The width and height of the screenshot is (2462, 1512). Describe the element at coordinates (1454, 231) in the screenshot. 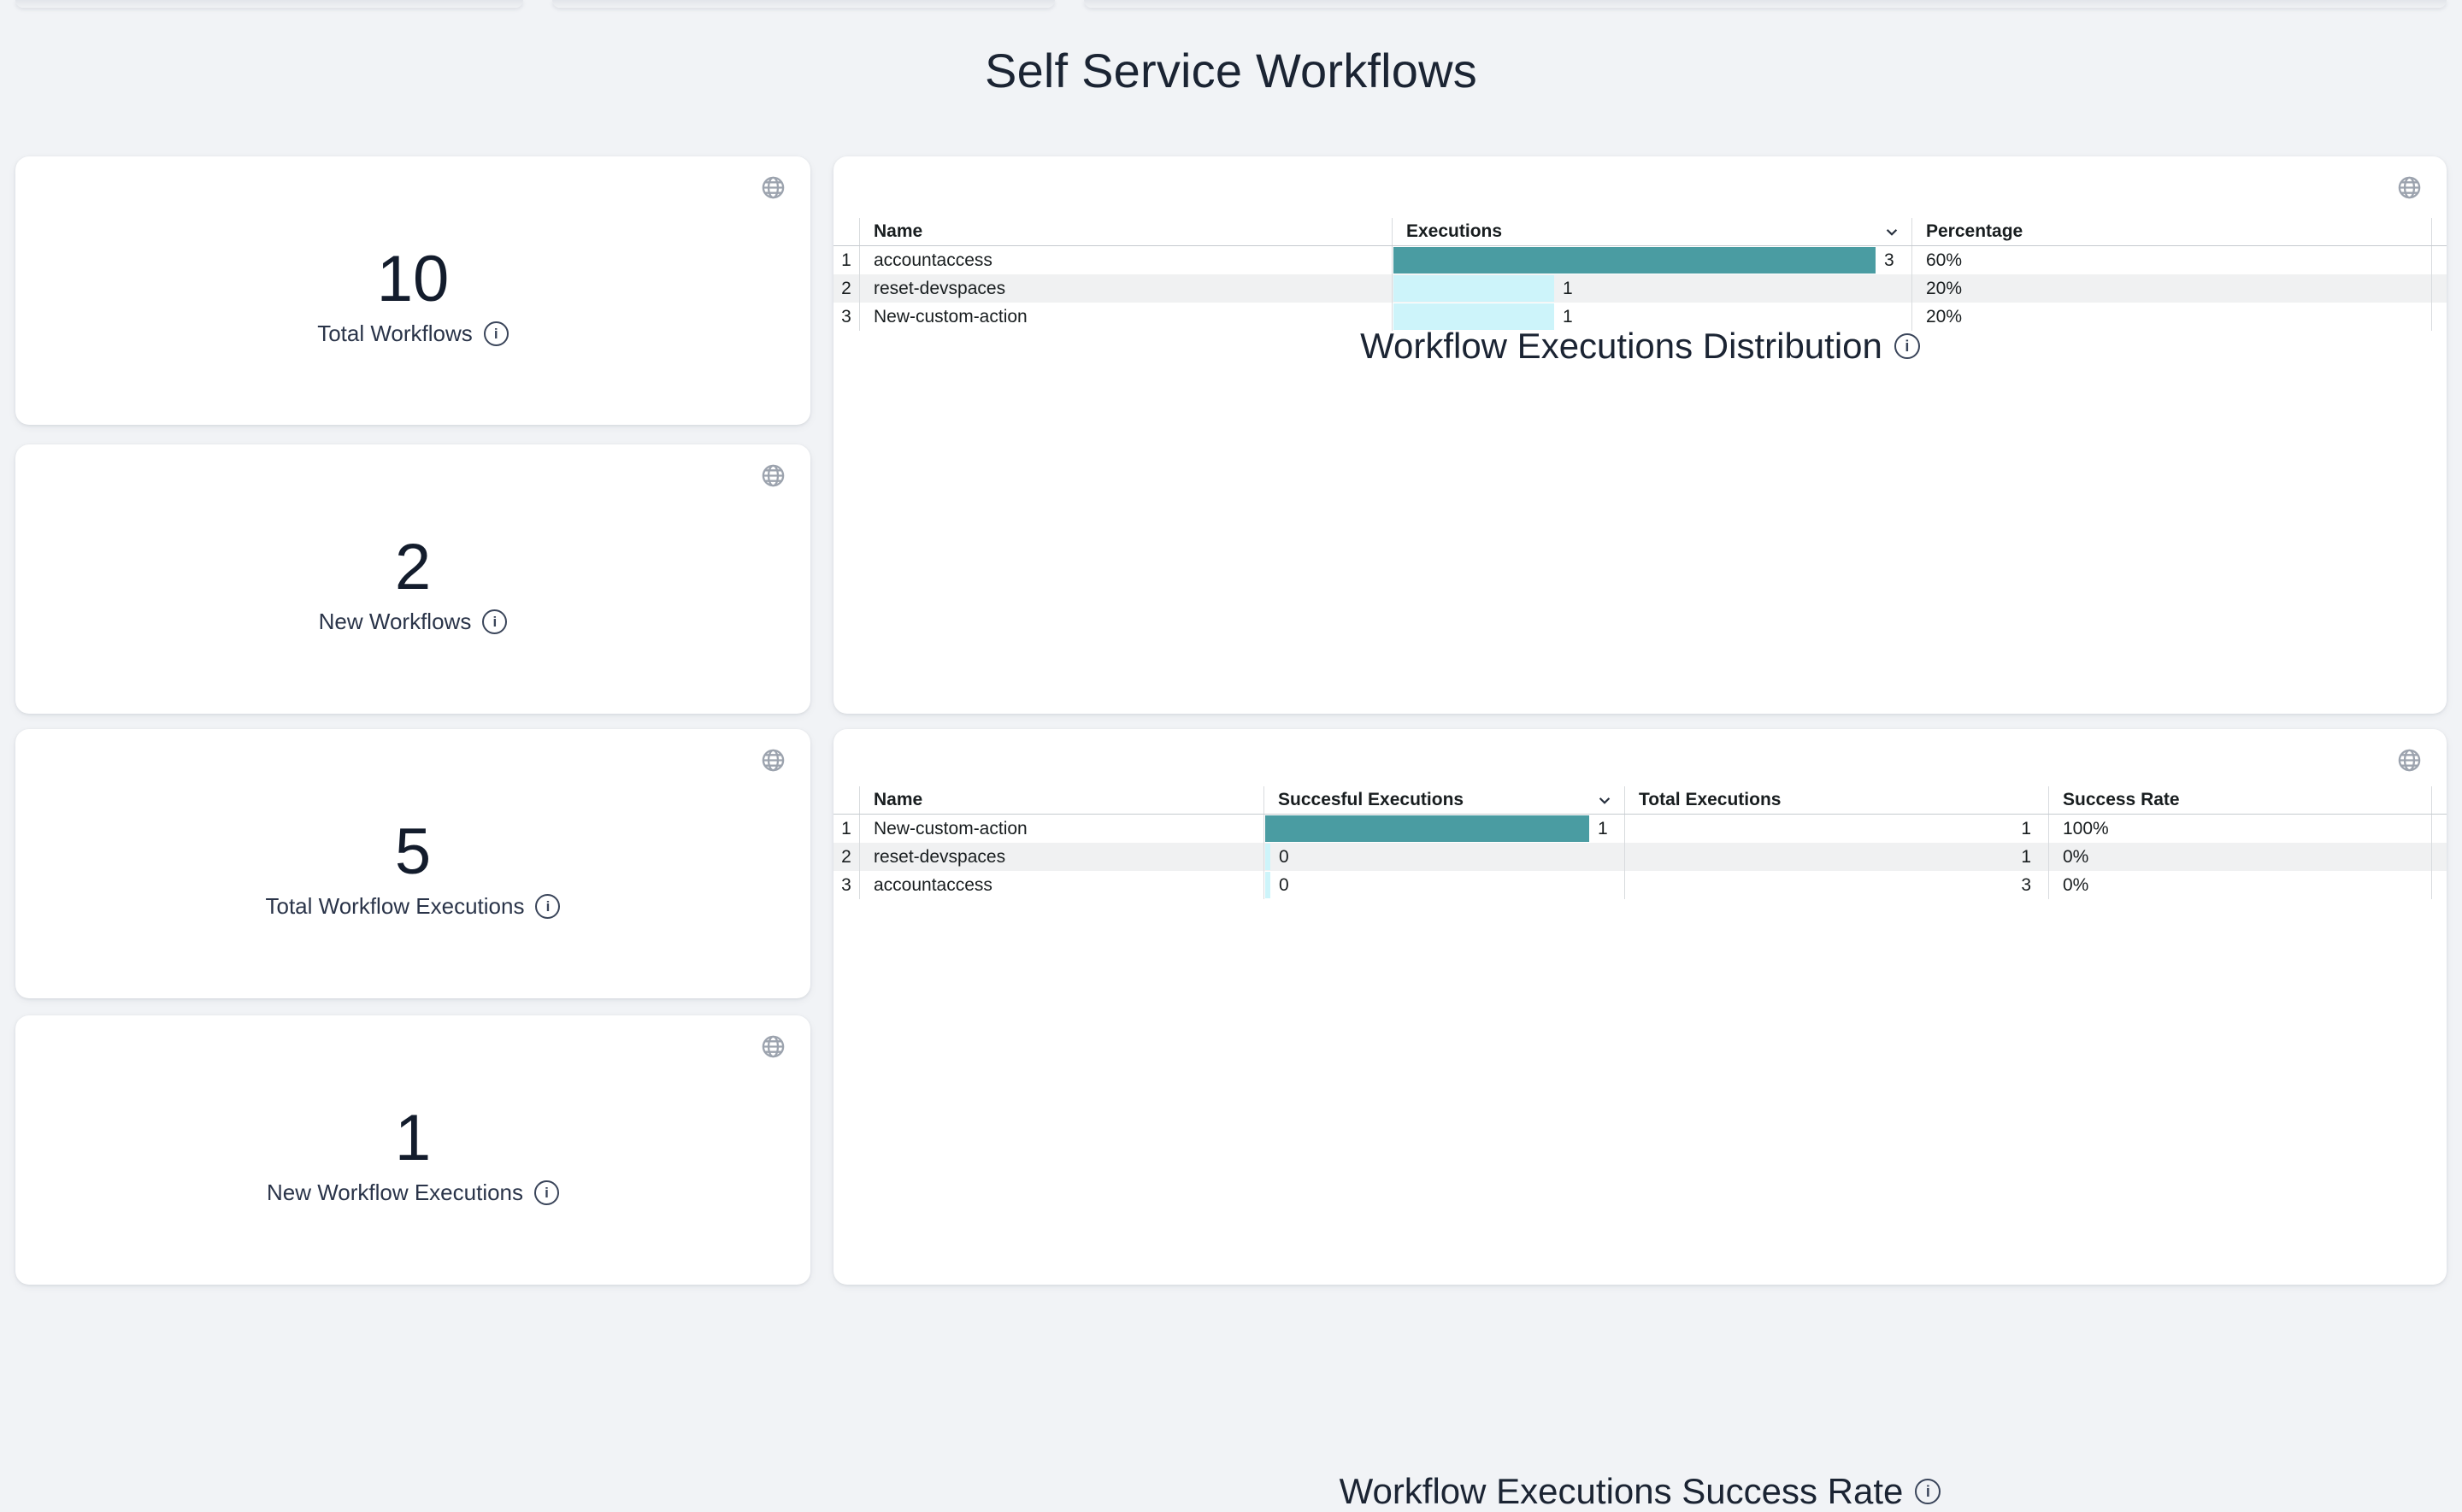

I see `column-header-label: Executions` at that location.